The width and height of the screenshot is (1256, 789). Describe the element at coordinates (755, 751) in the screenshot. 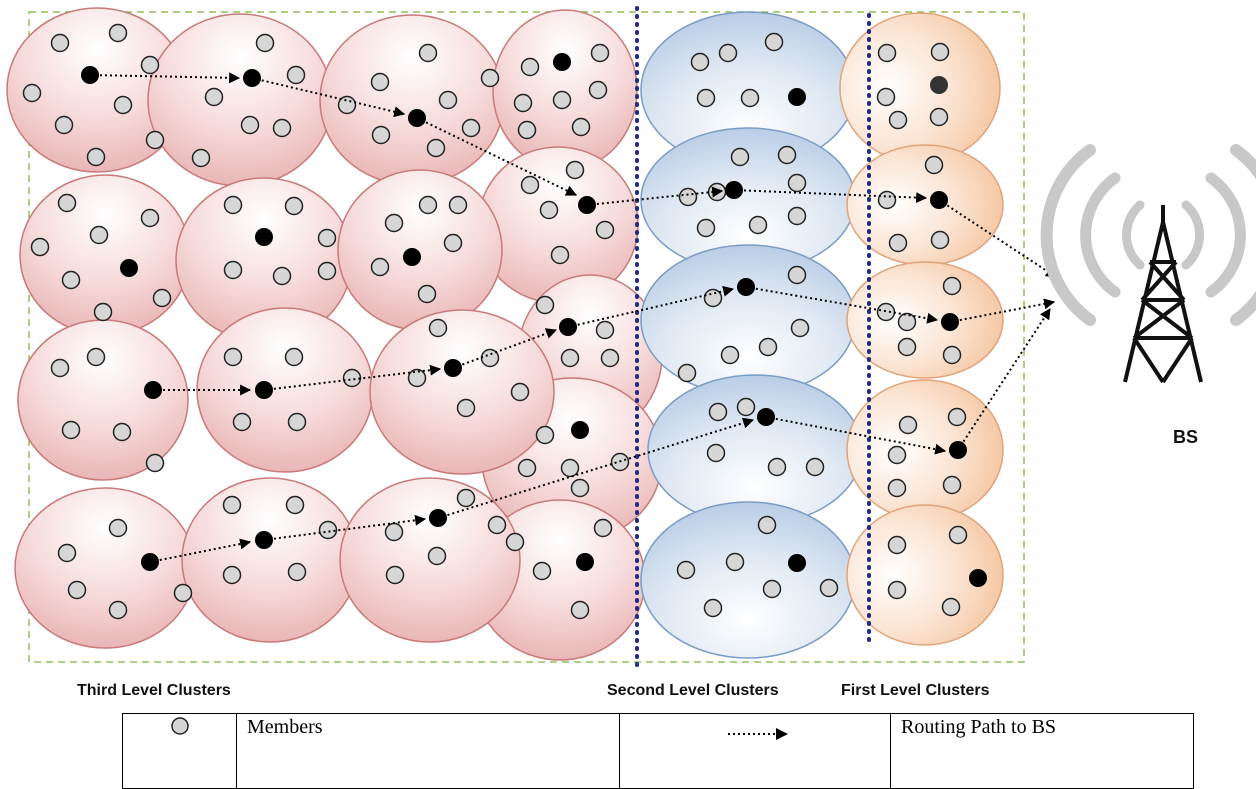

I see `legend-routing-symbol` at that location.